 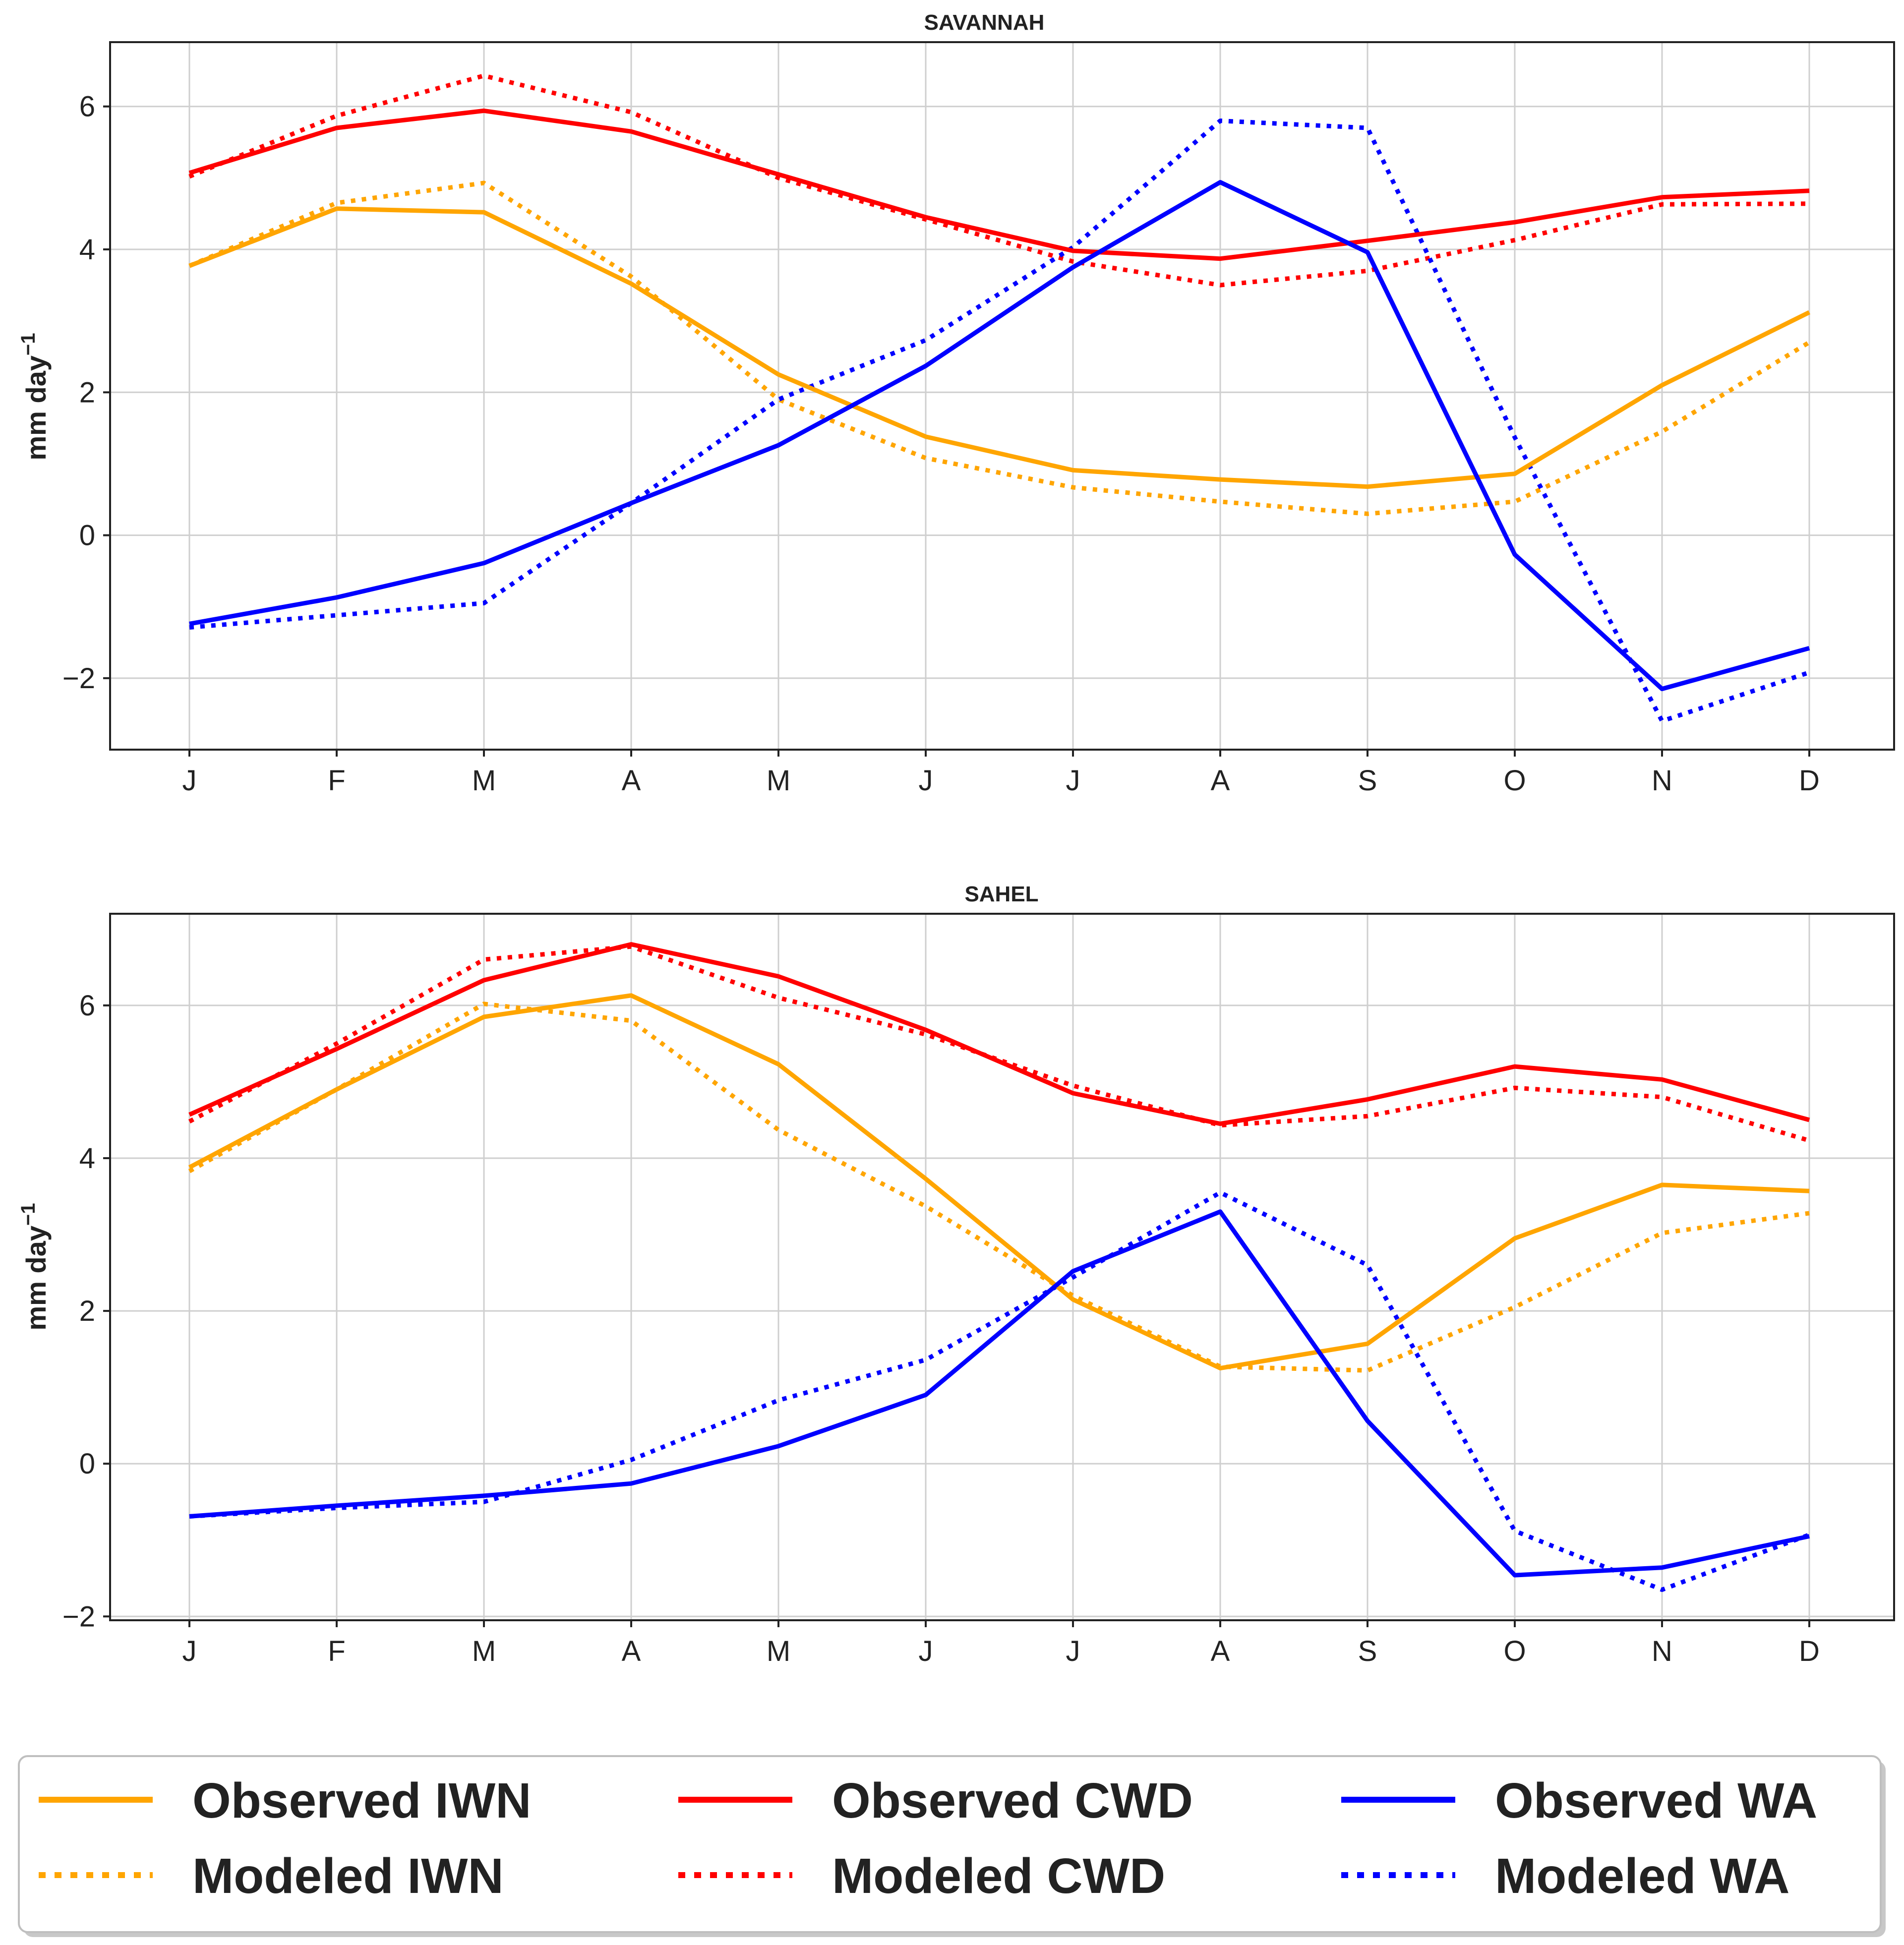 I want to click on legend-item-modeled-wa: Modeled WA, so click(x=1565, y=1876).